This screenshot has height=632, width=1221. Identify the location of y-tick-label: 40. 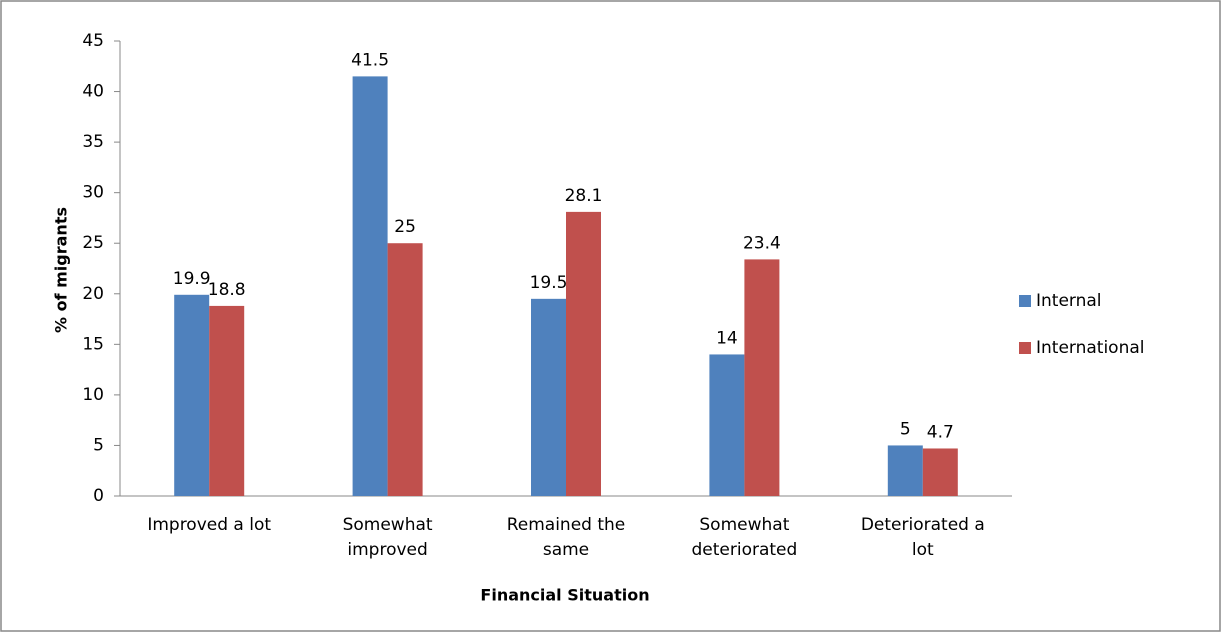
(93, 92).